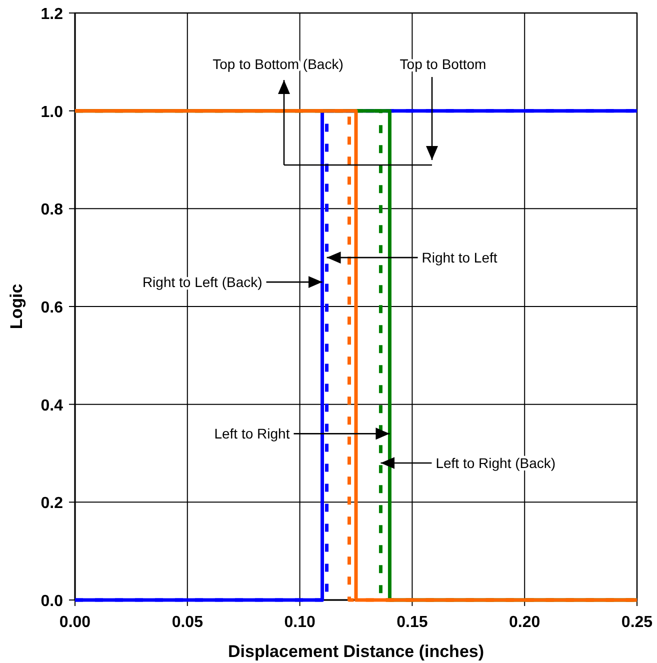 The image size is (657, 663). I want to click on y-tick-label: 0.6, so click(52, 308).